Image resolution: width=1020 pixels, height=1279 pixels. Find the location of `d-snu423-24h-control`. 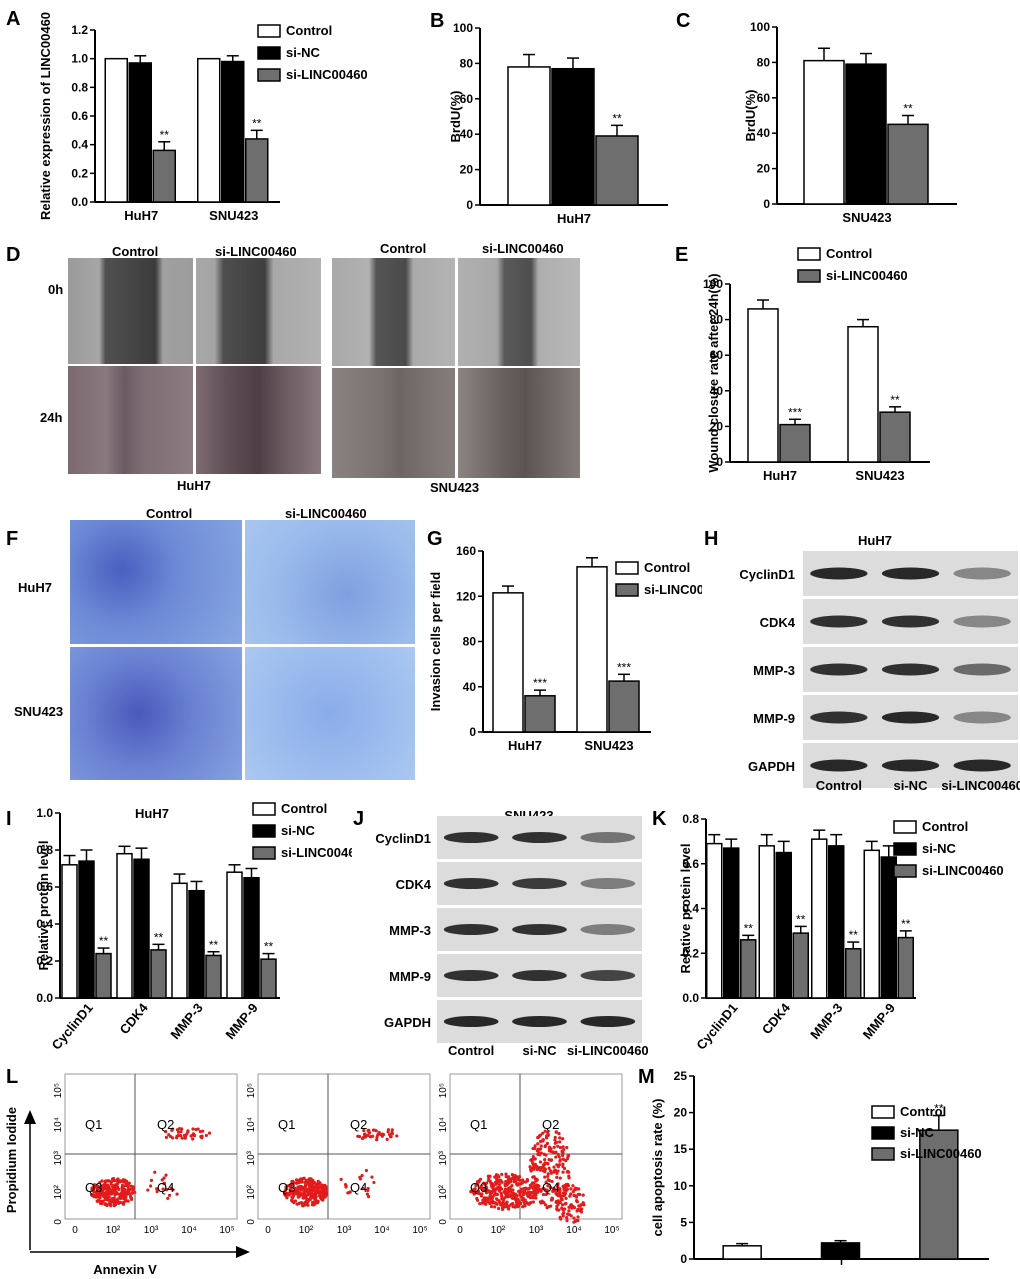

d-snu423-24h-control is located at coordinates (393, 423).